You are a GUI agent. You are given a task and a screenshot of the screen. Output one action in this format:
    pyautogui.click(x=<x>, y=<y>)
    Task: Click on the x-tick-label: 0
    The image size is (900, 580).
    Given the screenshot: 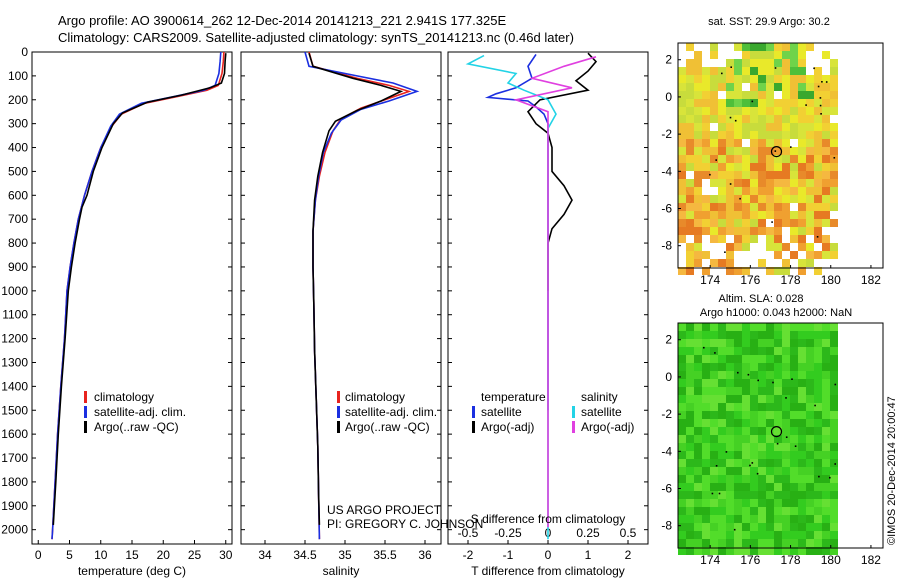 What is the action you would take?
    pyautogui.click(x=548, y=555)
    